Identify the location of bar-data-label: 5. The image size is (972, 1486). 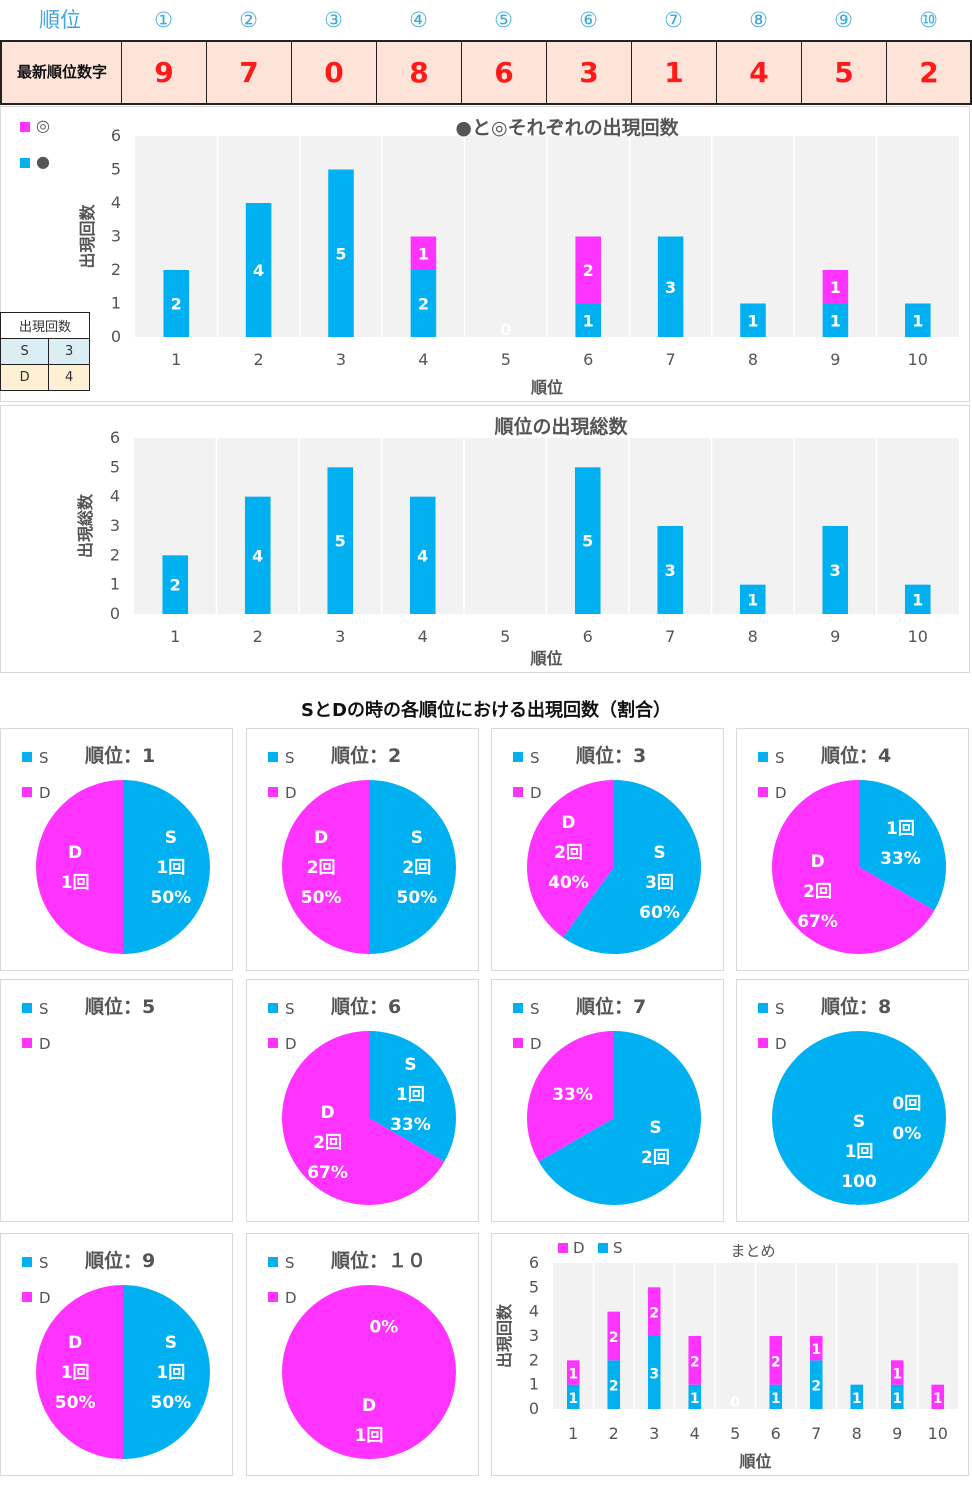
(587, 541).